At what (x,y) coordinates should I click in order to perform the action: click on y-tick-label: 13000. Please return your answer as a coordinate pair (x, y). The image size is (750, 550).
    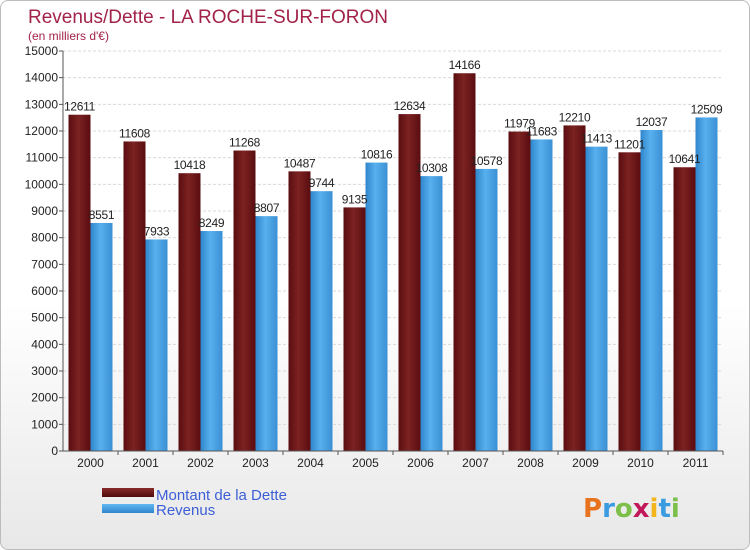
    Looking at the image, I should click on (42, 104).